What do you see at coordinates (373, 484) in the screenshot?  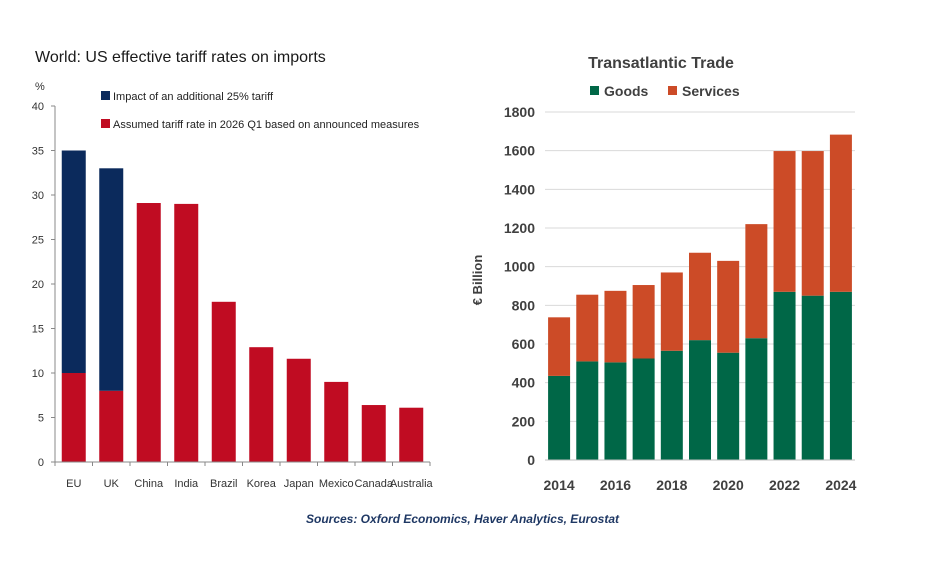 I see `tariff-x-tick-label: Canada` at bounding box center [373, 484].